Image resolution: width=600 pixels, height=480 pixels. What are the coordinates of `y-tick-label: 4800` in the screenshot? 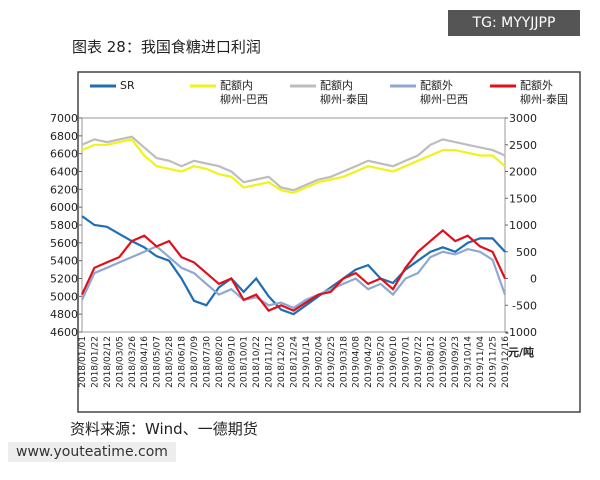 It's located at (64, 314).